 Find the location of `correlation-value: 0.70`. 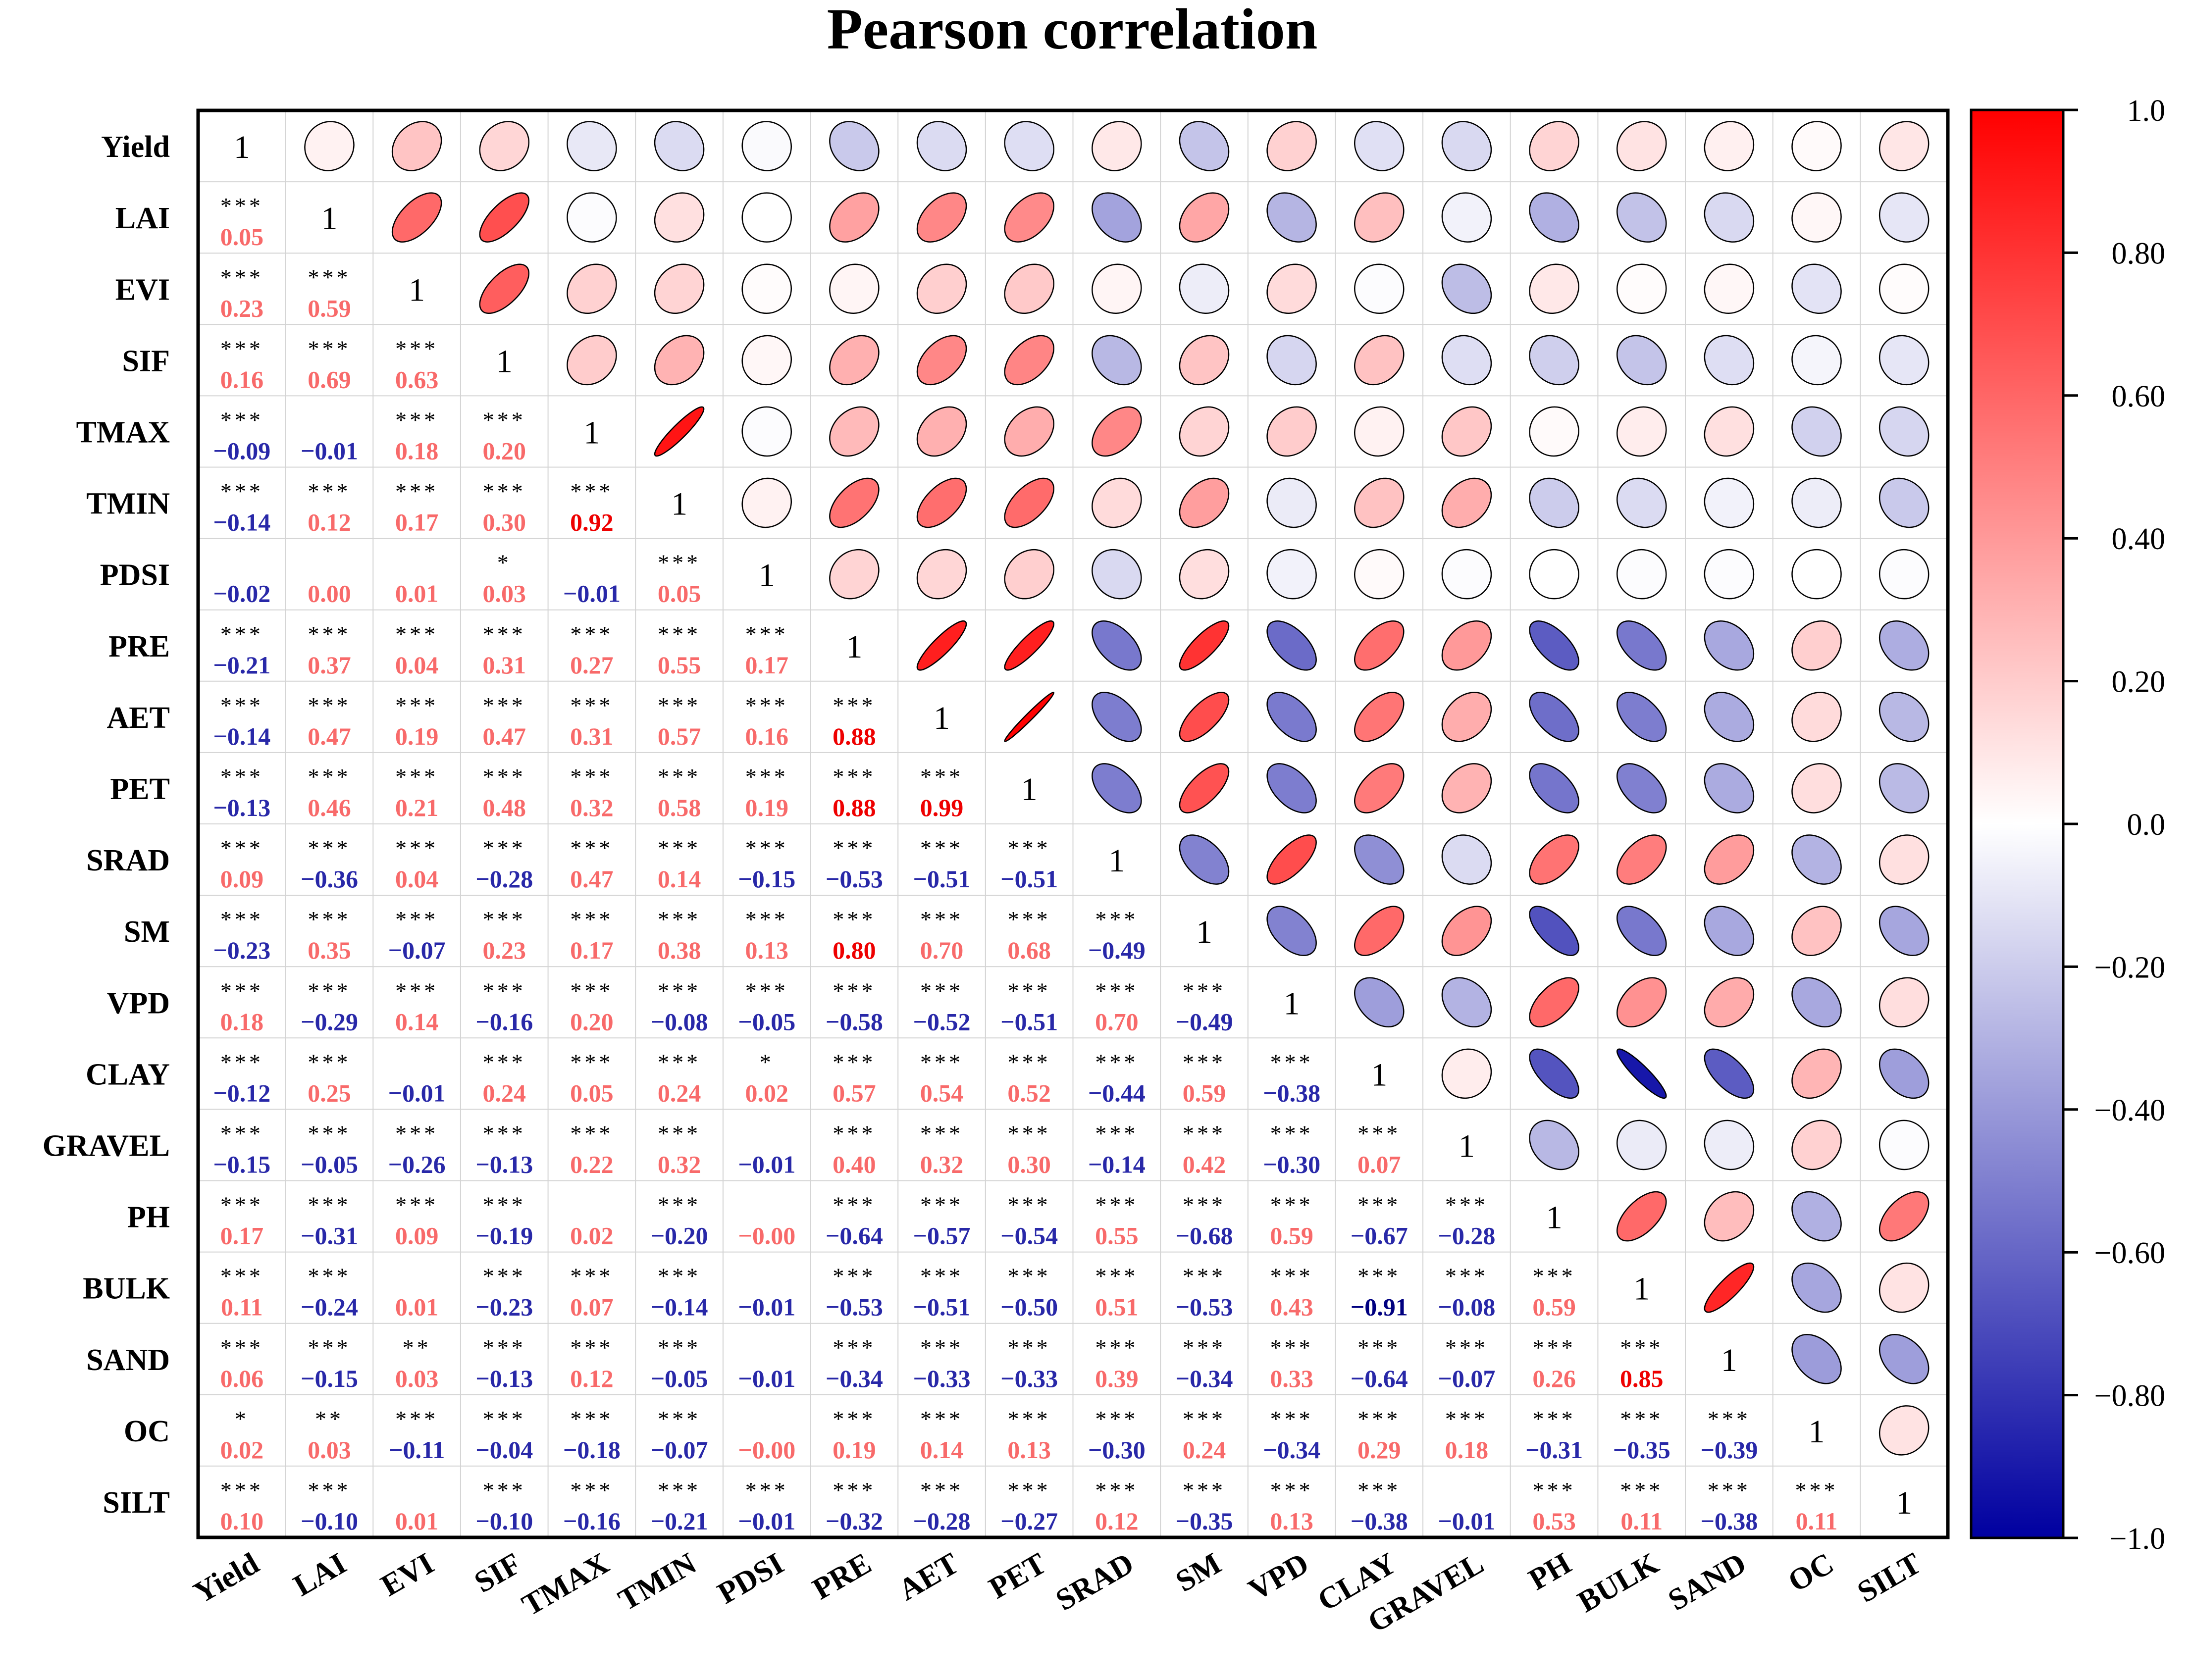

correlation-value: 0.70 is located at coordinates (942, 950).